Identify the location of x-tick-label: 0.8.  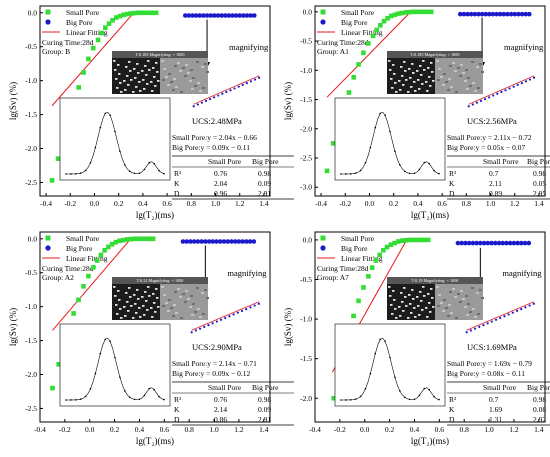
(192, 203).